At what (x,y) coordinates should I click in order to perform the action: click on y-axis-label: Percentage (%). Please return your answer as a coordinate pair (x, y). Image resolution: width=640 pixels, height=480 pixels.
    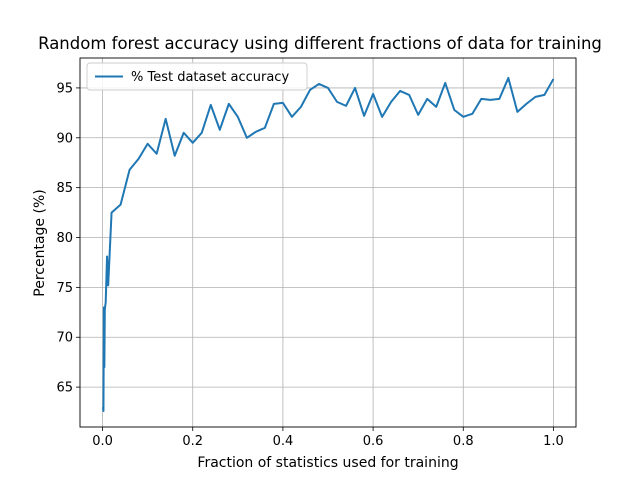
    Looking at the image, I should click on (40, 242).